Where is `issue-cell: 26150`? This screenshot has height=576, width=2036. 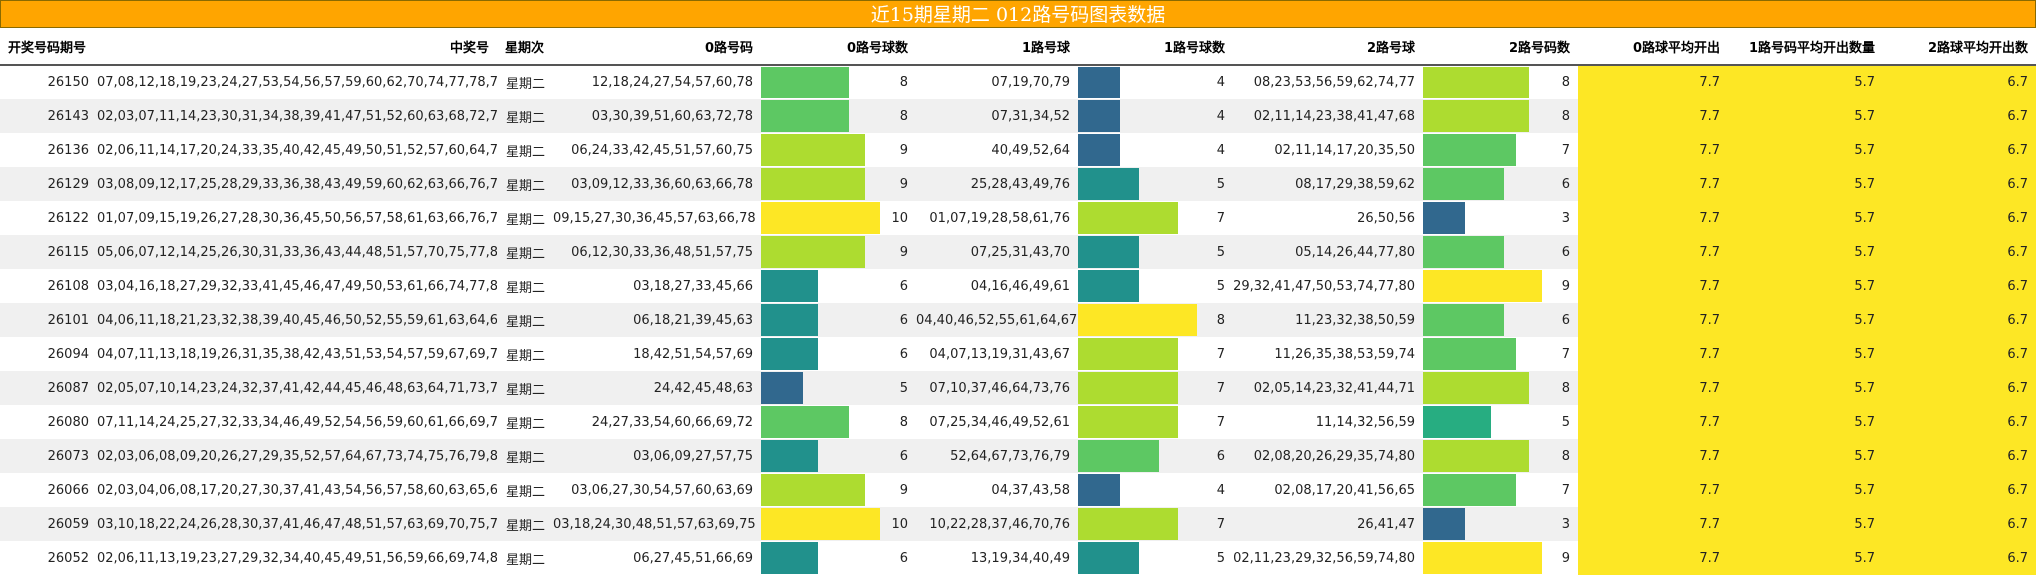 issue-cell: 26150 is located at coordinates (68, 82).